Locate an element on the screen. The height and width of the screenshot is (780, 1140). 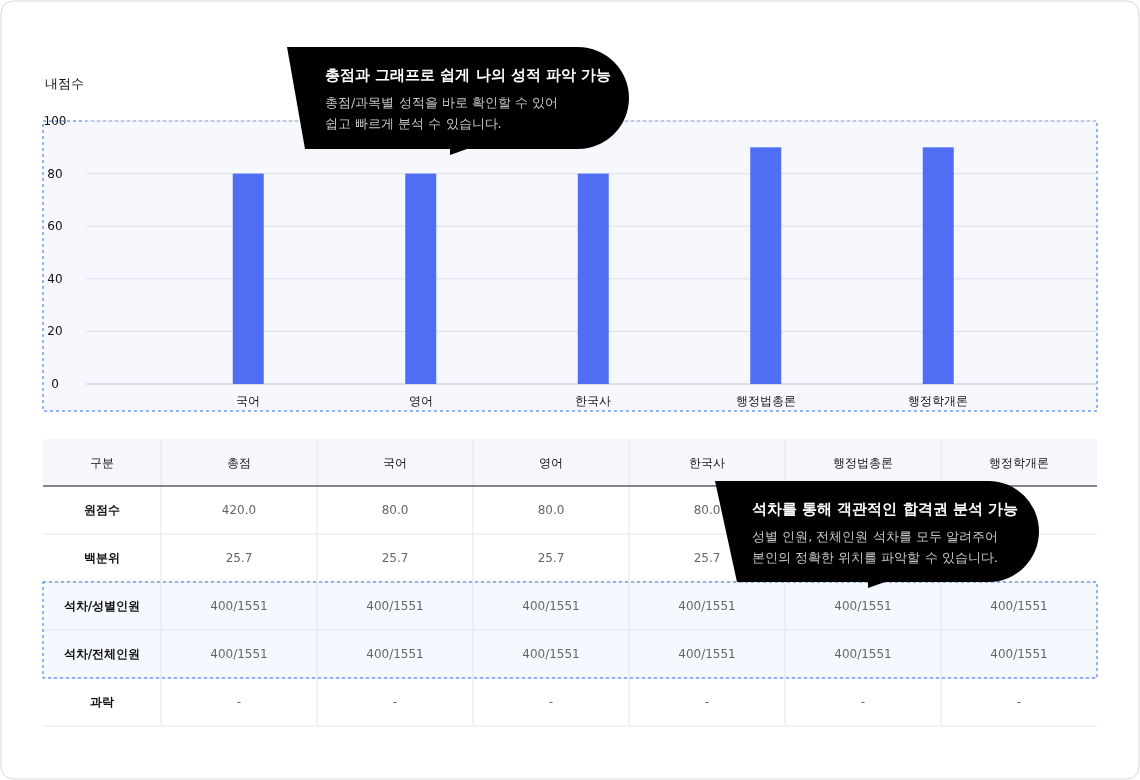
category-label: 백분위 is located at coordinates (102, 558).